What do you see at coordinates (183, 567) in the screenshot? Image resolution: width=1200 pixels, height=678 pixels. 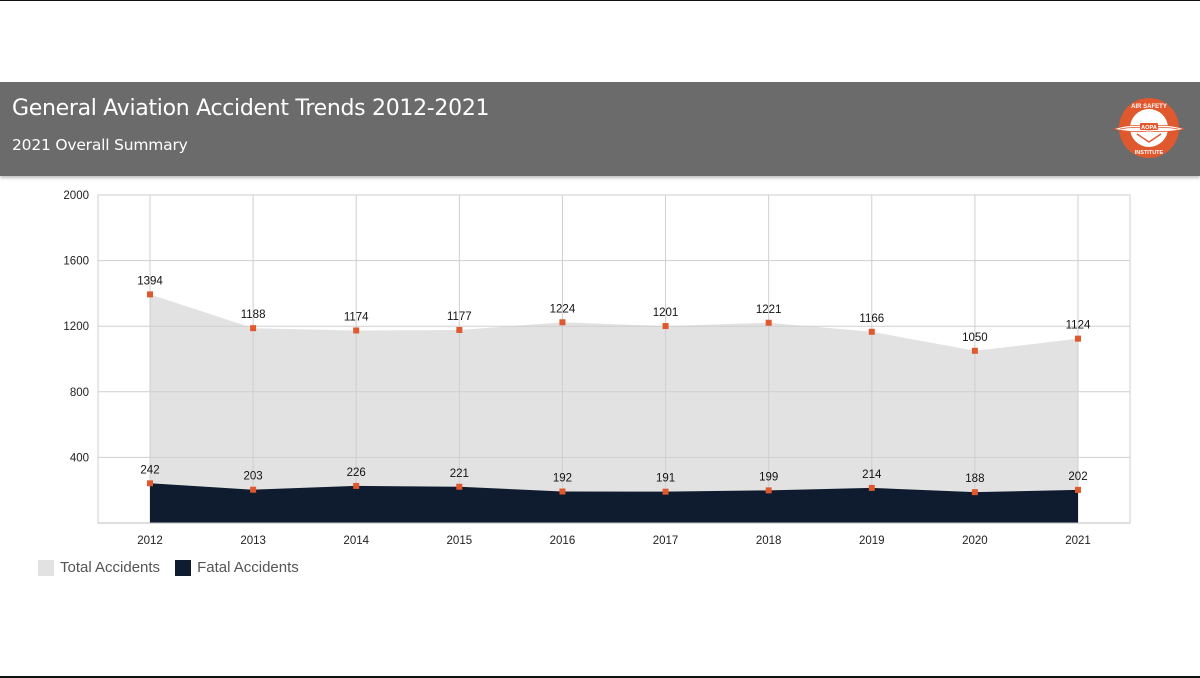 I see `legend-swatch-fatal` at bounding box center [183, 567].